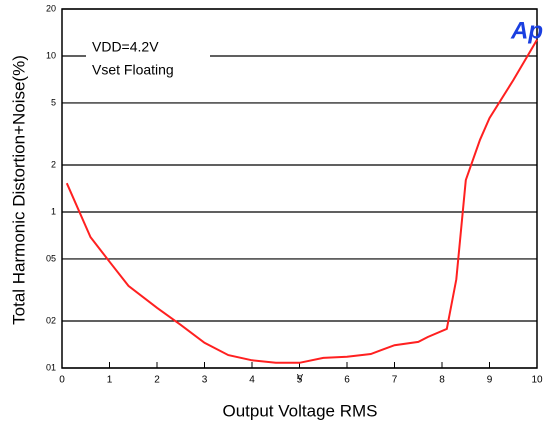 This screenshot has height=433, width=549. I want to click on x-tick-label: 6, so click(347, 380).